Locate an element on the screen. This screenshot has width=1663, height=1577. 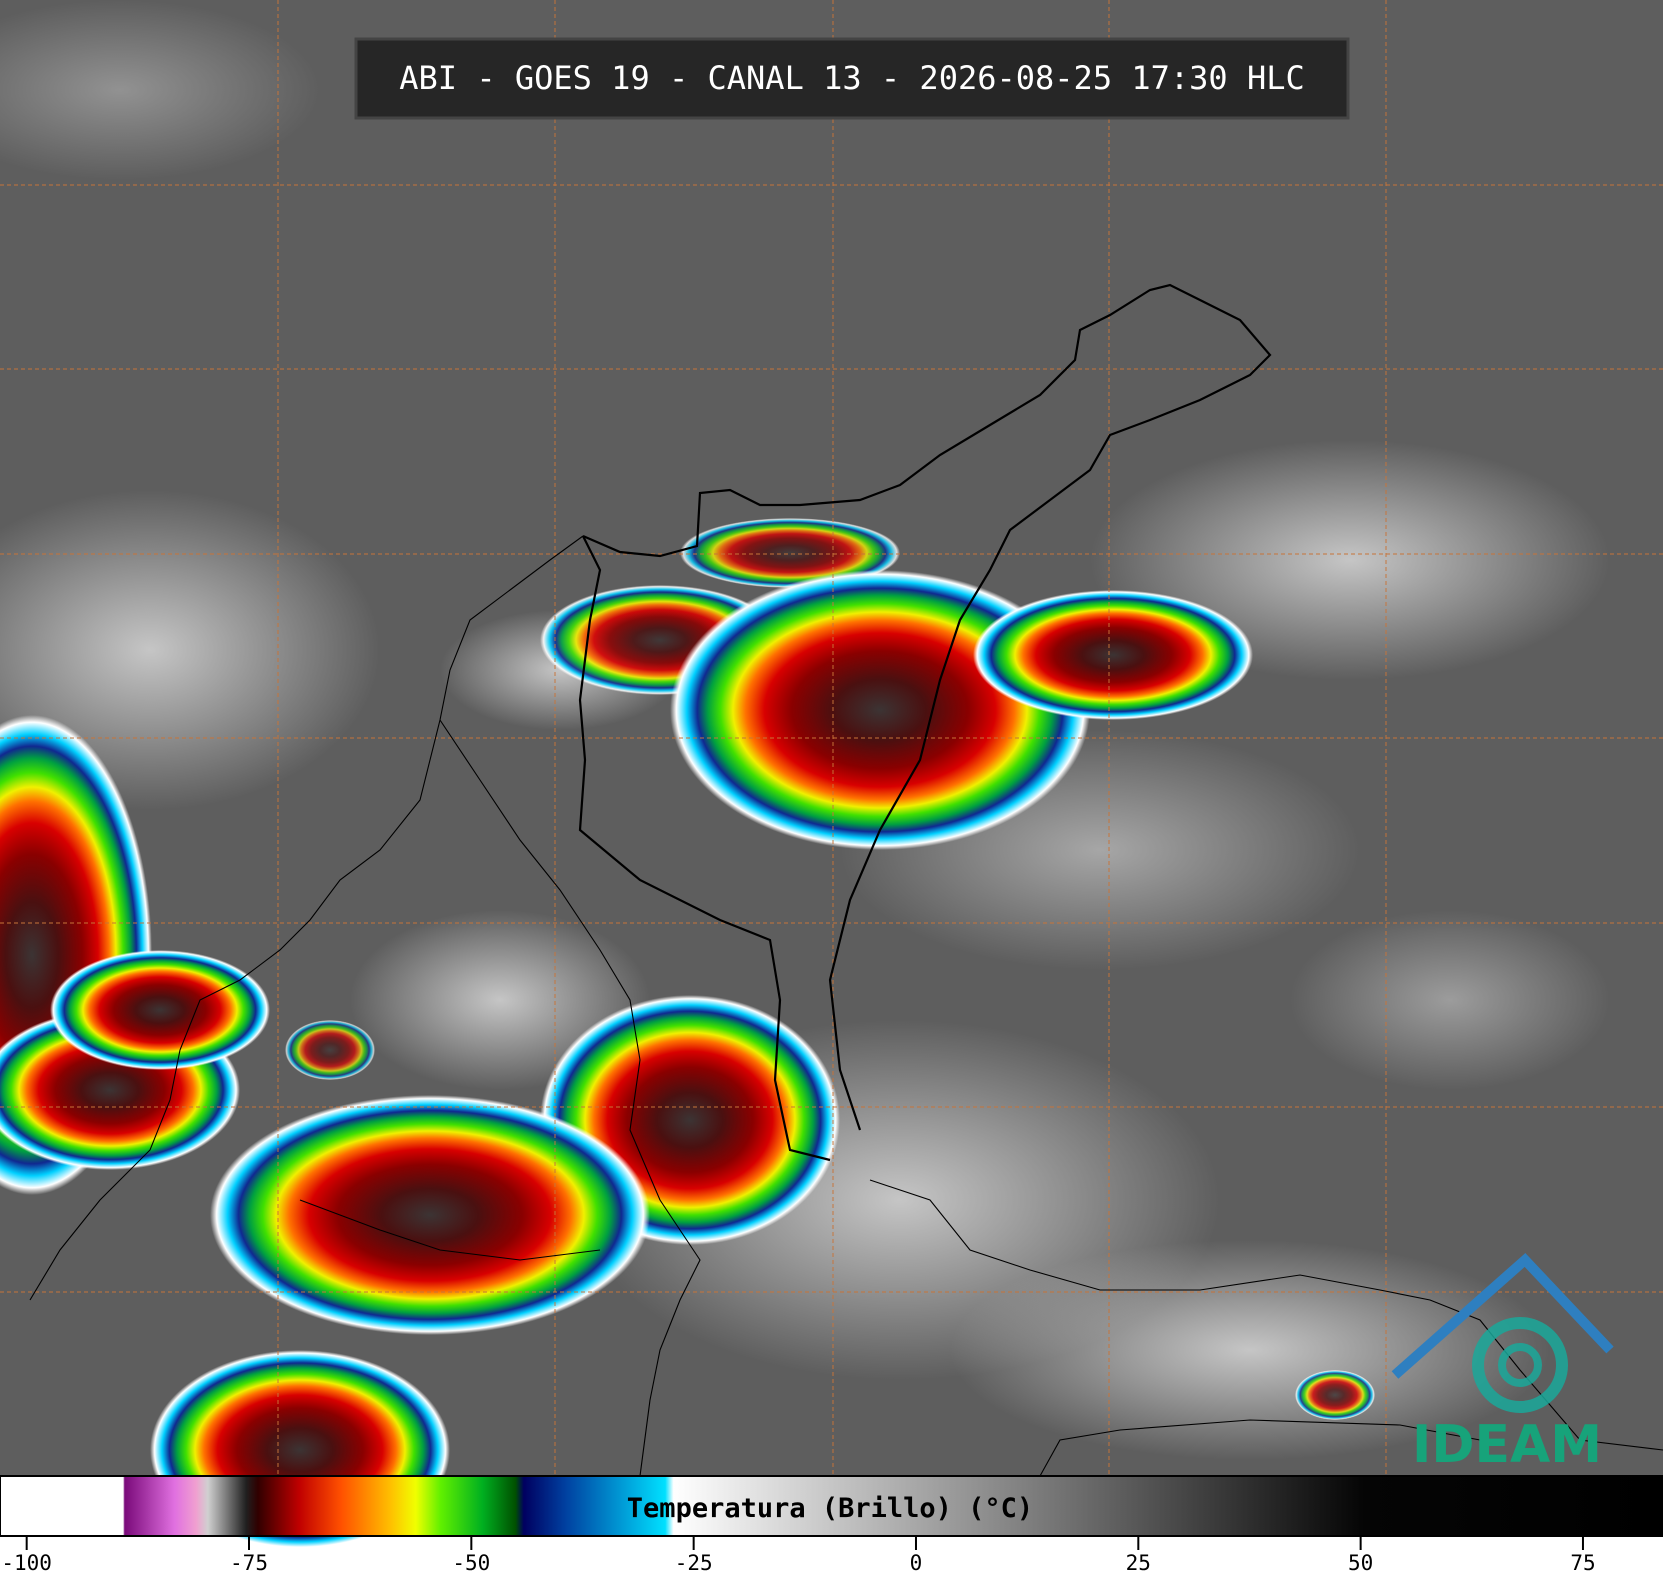
logo-text: IDEAM is located at coordinates (1507, 1445).